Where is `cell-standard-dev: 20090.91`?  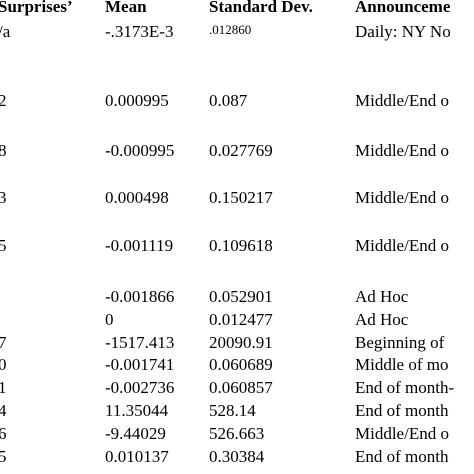 cell-standard-dev: 20090.91 is located at coordinates (241, 342).